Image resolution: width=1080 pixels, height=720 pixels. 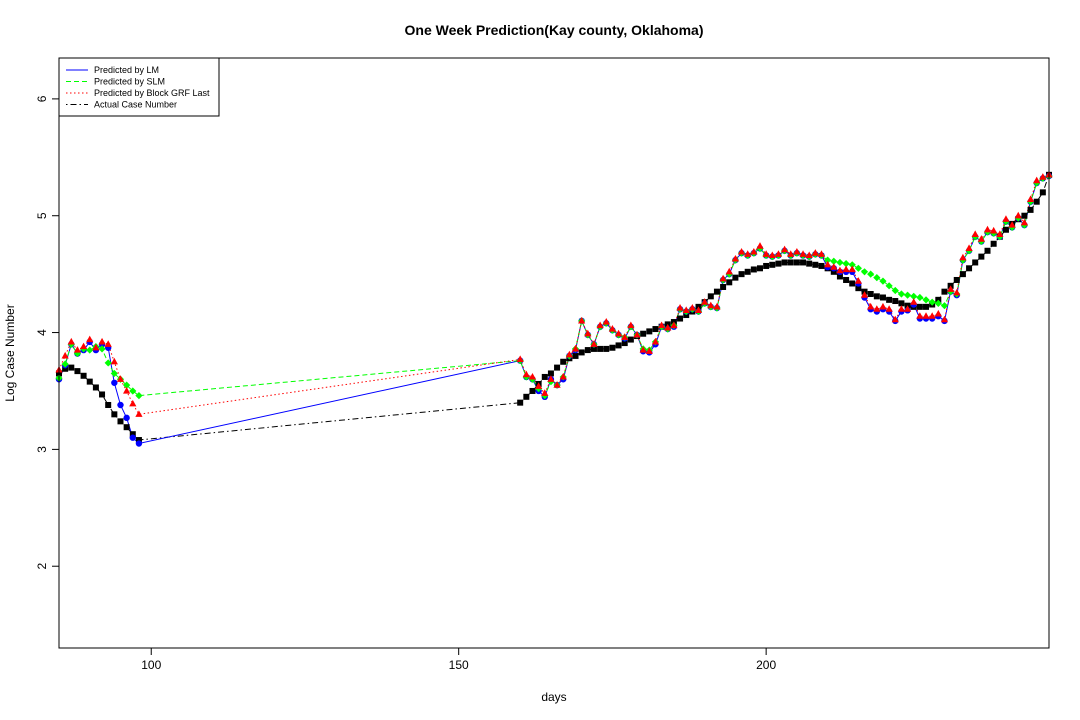 What do you see at coordinates (42, 215) in the screenshot?
I see `y-tick-label-3: 5` at bounding box center [42, 215].